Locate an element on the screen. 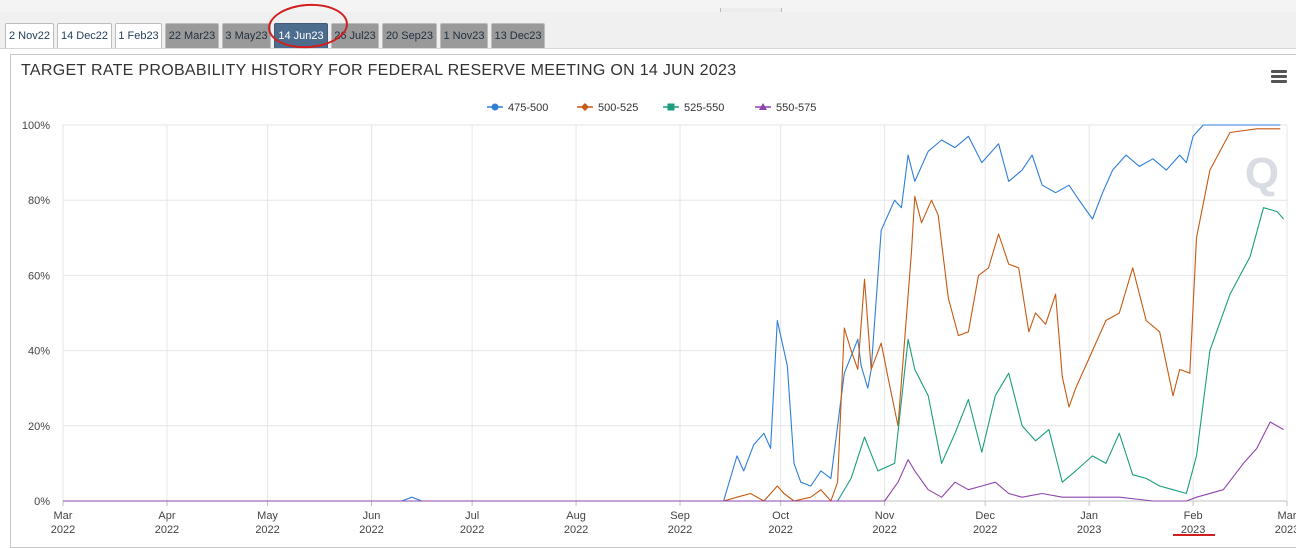  tab-14-jun23: 14 Jun23 is located at coordinates (301, 35).